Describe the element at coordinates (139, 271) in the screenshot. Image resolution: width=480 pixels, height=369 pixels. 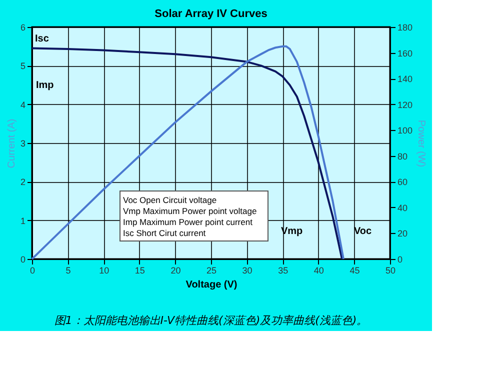
I see `x-tick-label: 15` at that location.